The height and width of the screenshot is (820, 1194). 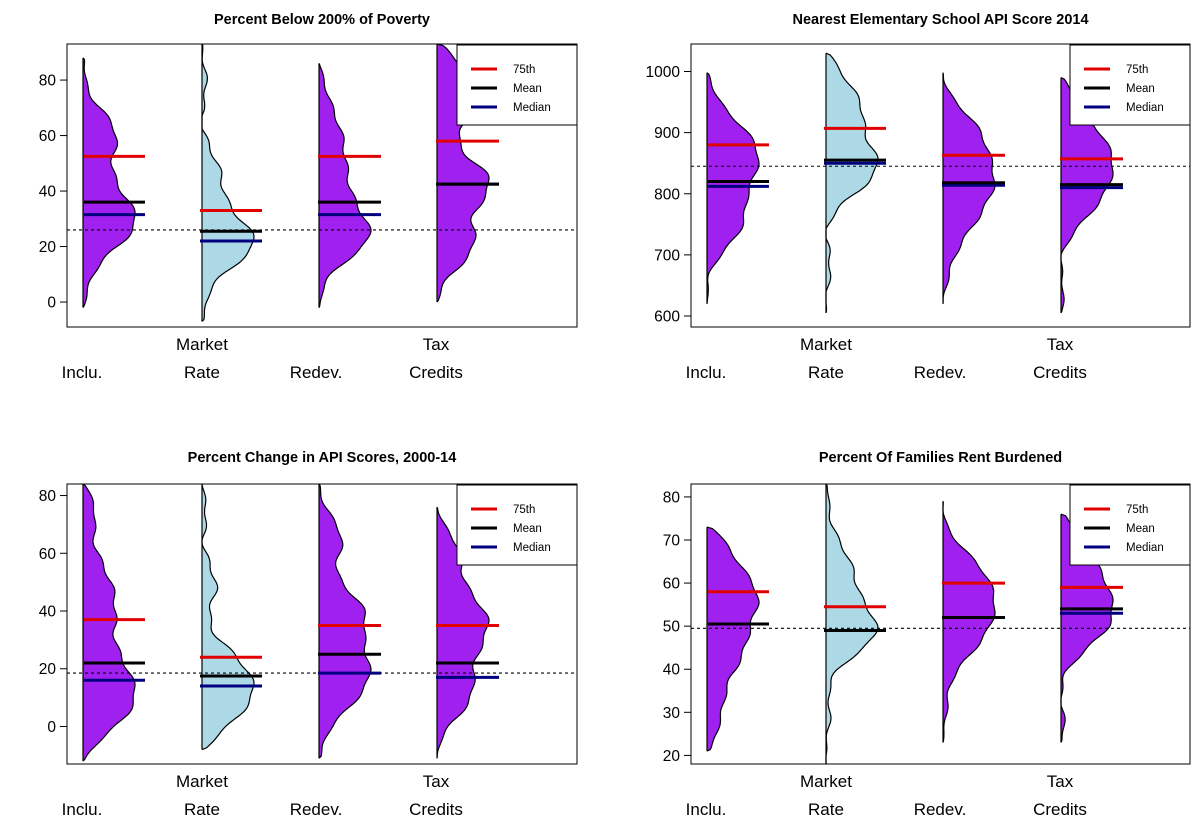 What do you see at coordinates (667, 255) in the screenshot?
I see `y-tick-label: 700` at bounding box center [667, 255].